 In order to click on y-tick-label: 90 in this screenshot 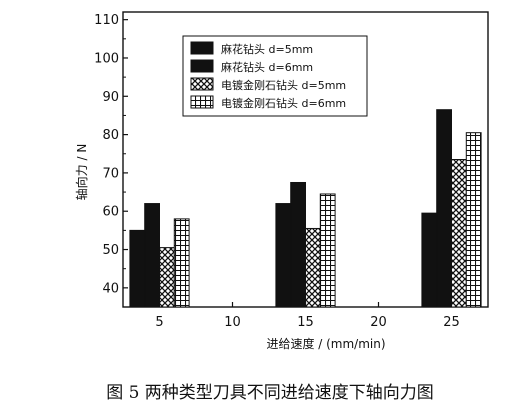, I will do `click(110, 97)`.